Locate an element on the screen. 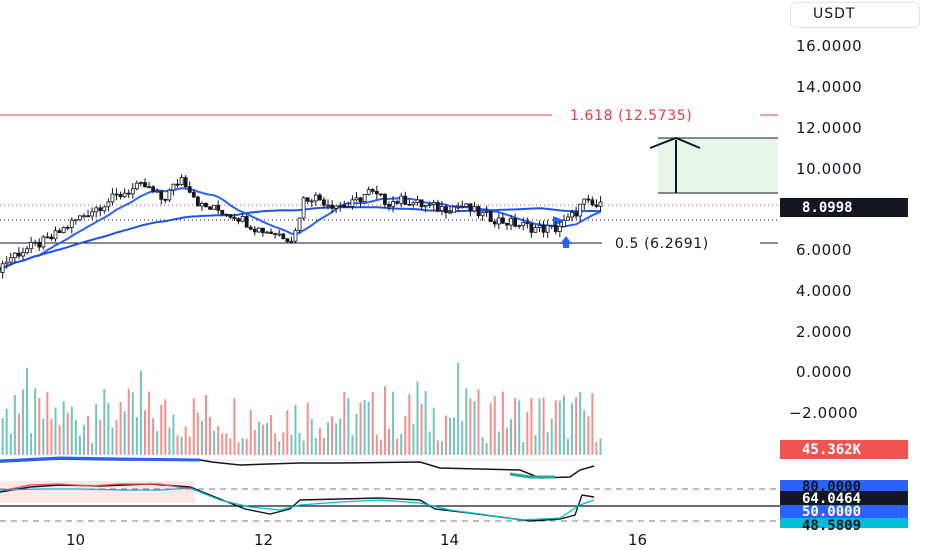  indicator-1-line is located at coordinates (297, 468).